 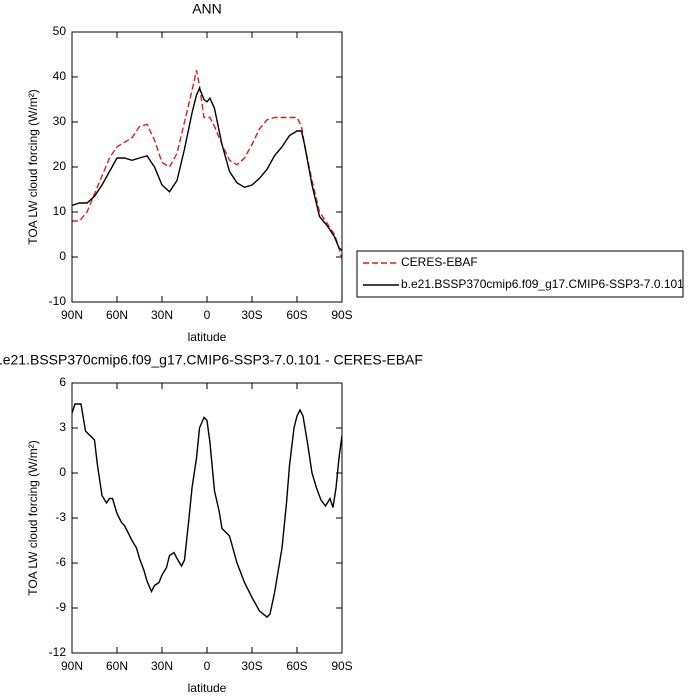 What do you see at coordinates (58, 652) in the screenshot?
I see `y-tick-label: -12` at bounding box center [58, 652].